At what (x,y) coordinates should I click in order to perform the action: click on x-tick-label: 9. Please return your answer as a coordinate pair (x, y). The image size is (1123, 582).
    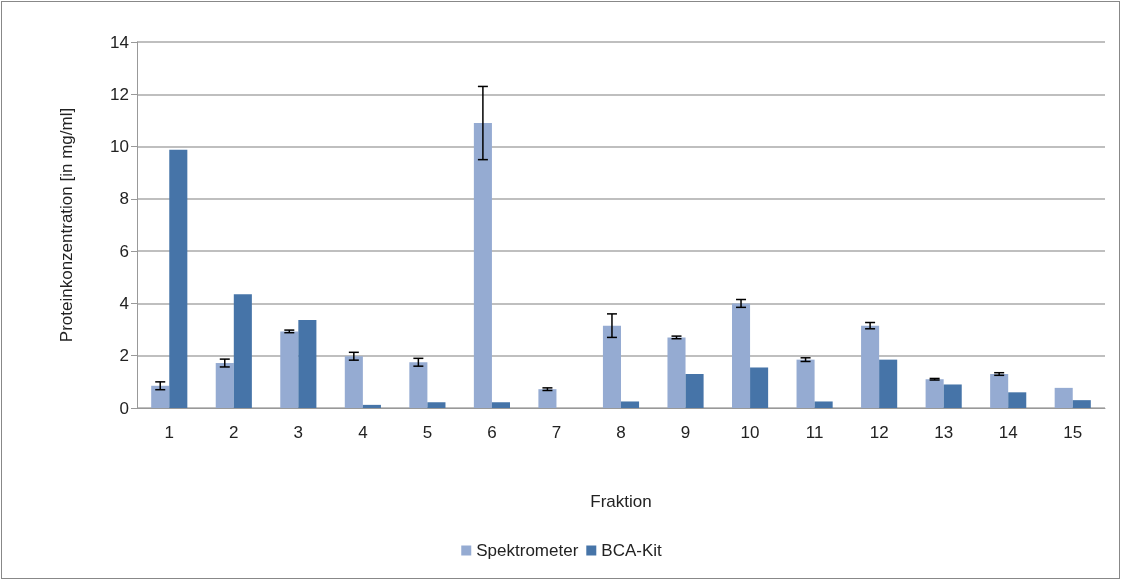
    Looking at the image, I should click on (685, 432).